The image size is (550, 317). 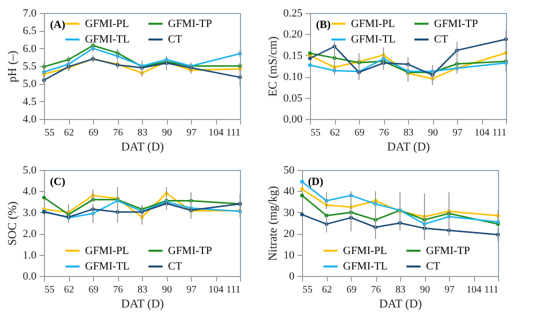 What do you see at coordinates (293, 77) in the screenshot?
I see `y-tick-label: 0.10` at bounding box center [293, 77].